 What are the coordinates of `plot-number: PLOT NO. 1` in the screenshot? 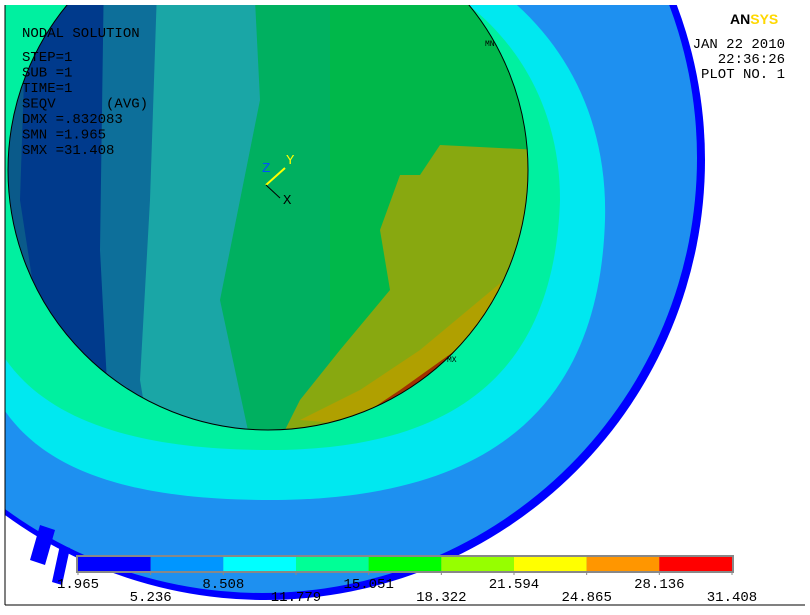 It's located at (743, 75).